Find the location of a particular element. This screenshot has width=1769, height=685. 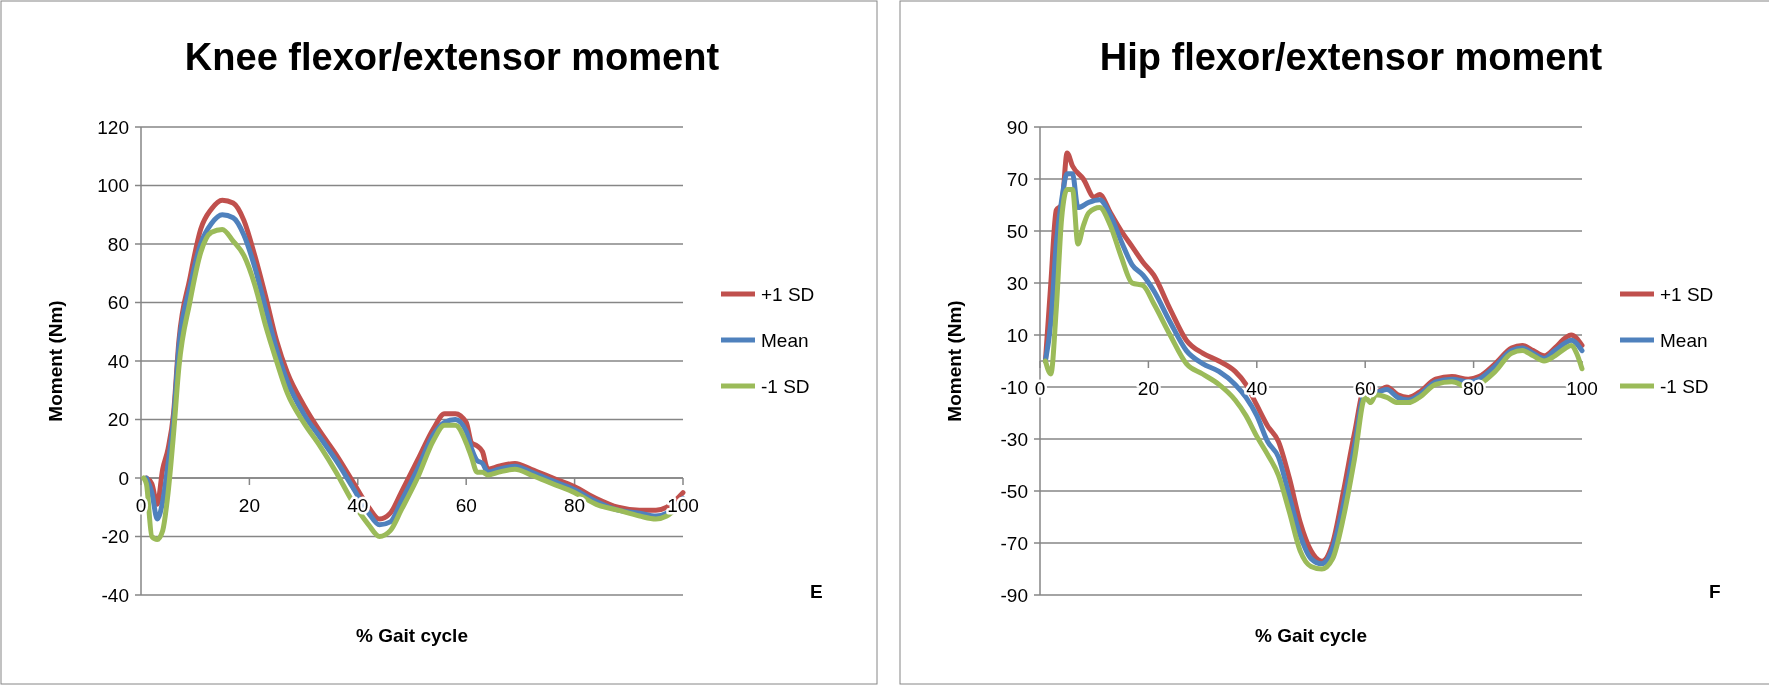

y-tick-label: 50 is located at coordinates (1017, 231).